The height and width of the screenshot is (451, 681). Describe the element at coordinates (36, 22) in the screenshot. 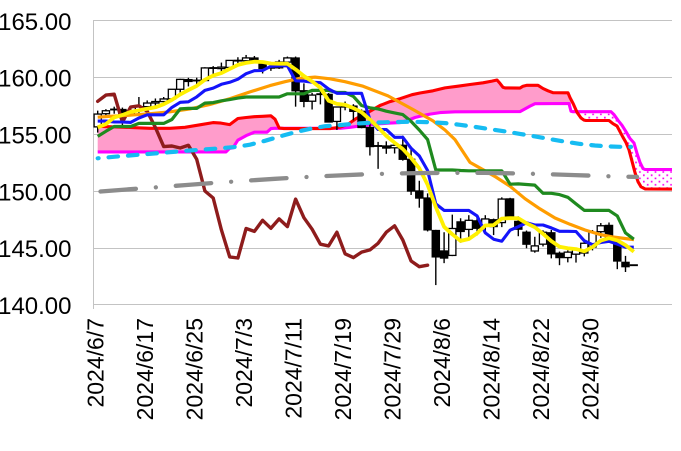

I see `svg-text: 165.00` at that location.